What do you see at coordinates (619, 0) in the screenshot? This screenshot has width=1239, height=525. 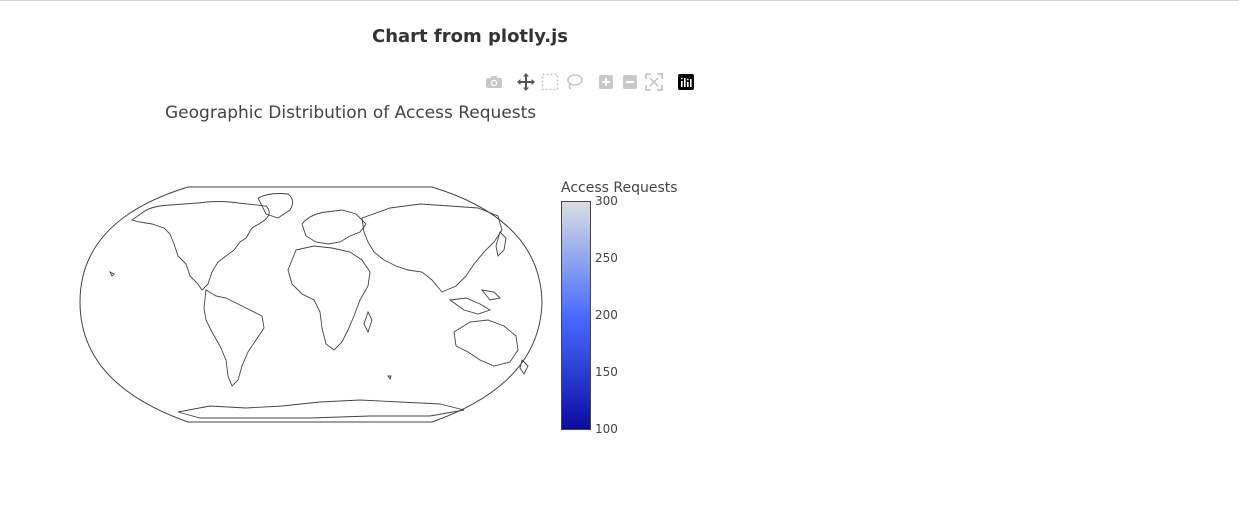 I see `top-border` at bounding box center [619, 0].